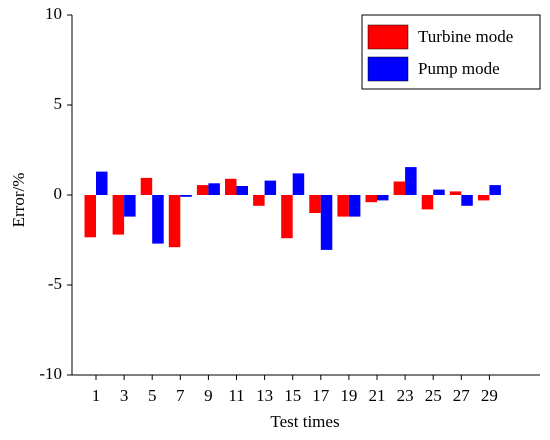 This screenshot has width=550, height=440. What do you see at coordinates (377, 395) in the screenshot?
I see `x-tick-label: 21` at bounding box center [377, 395].